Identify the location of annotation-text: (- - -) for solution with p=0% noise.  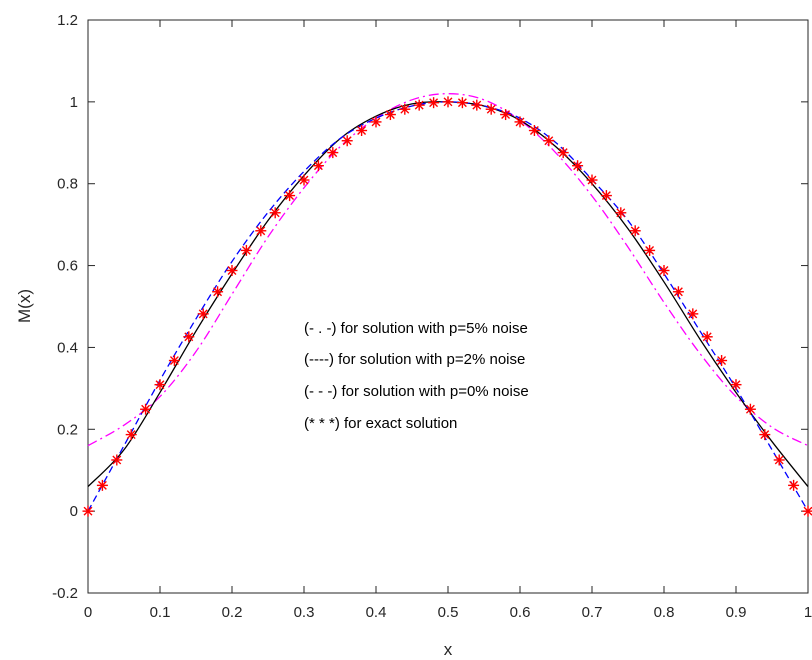
(416, 391).